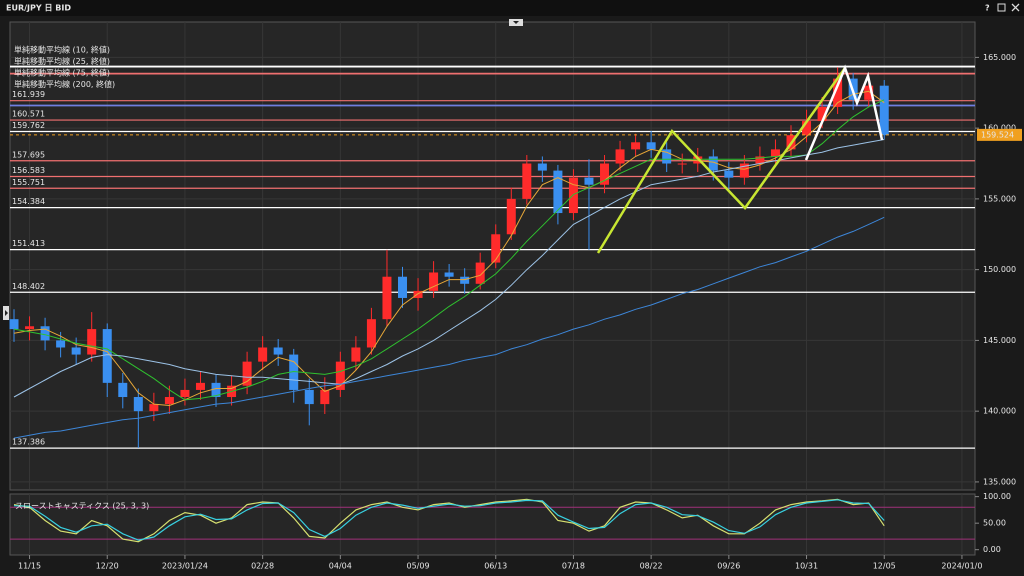 Image resolution: width=1024 pixels, height=576 pixels. Describe the element at coordinates (728, 566) in the screenshot. I see `x-tick-label: 09/26` at that location.